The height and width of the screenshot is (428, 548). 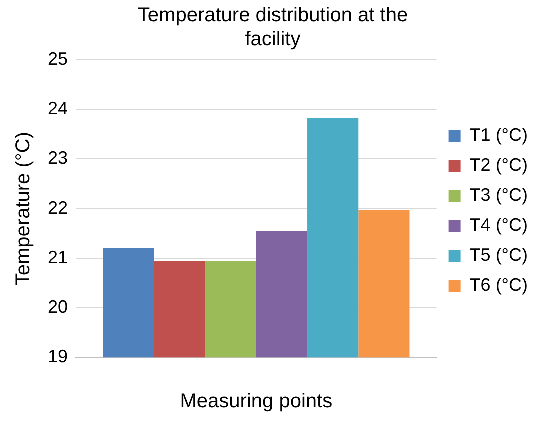 I want to click on legend-label: T4 (°C), so click(x=499, y=224).